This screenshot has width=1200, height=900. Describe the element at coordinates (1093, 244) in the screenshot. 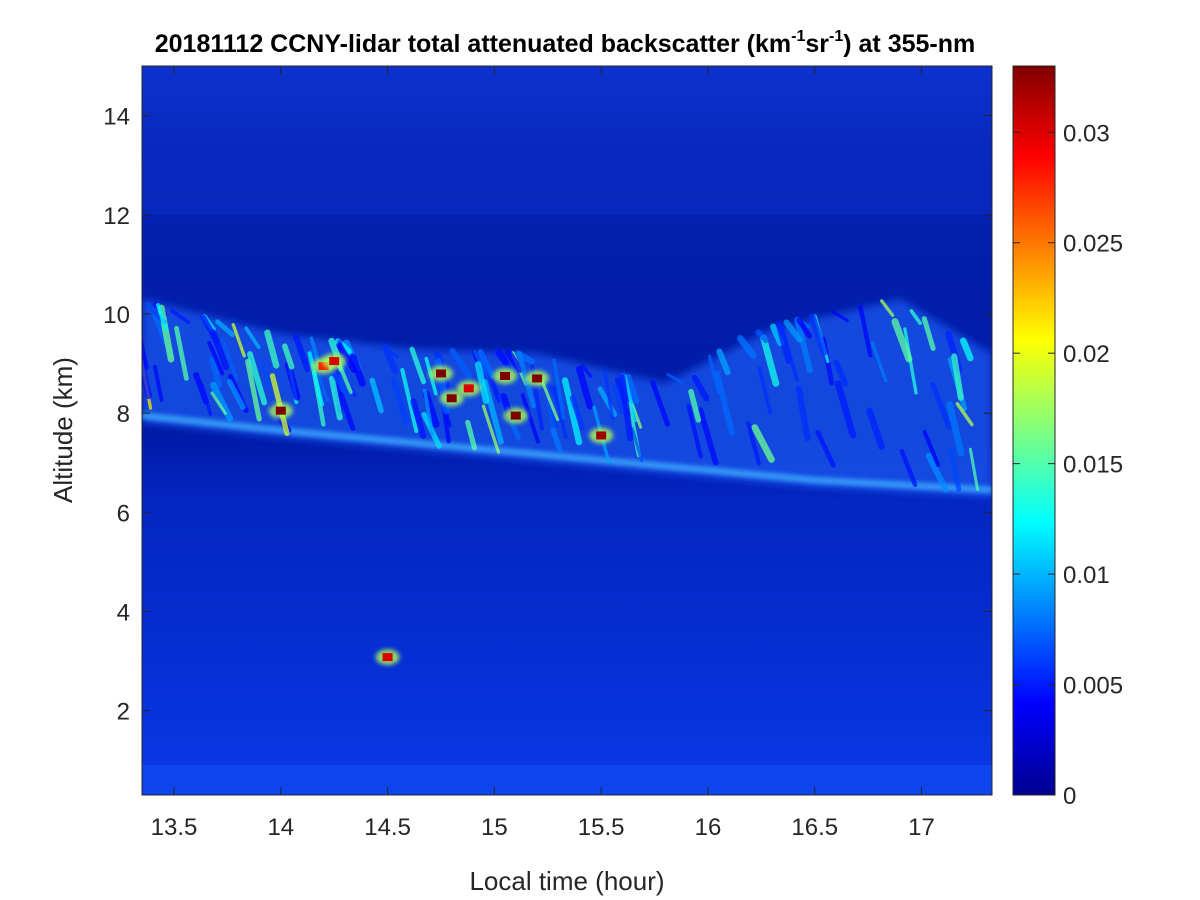

I see `colorbar-tick-label: 0.025` at that location.